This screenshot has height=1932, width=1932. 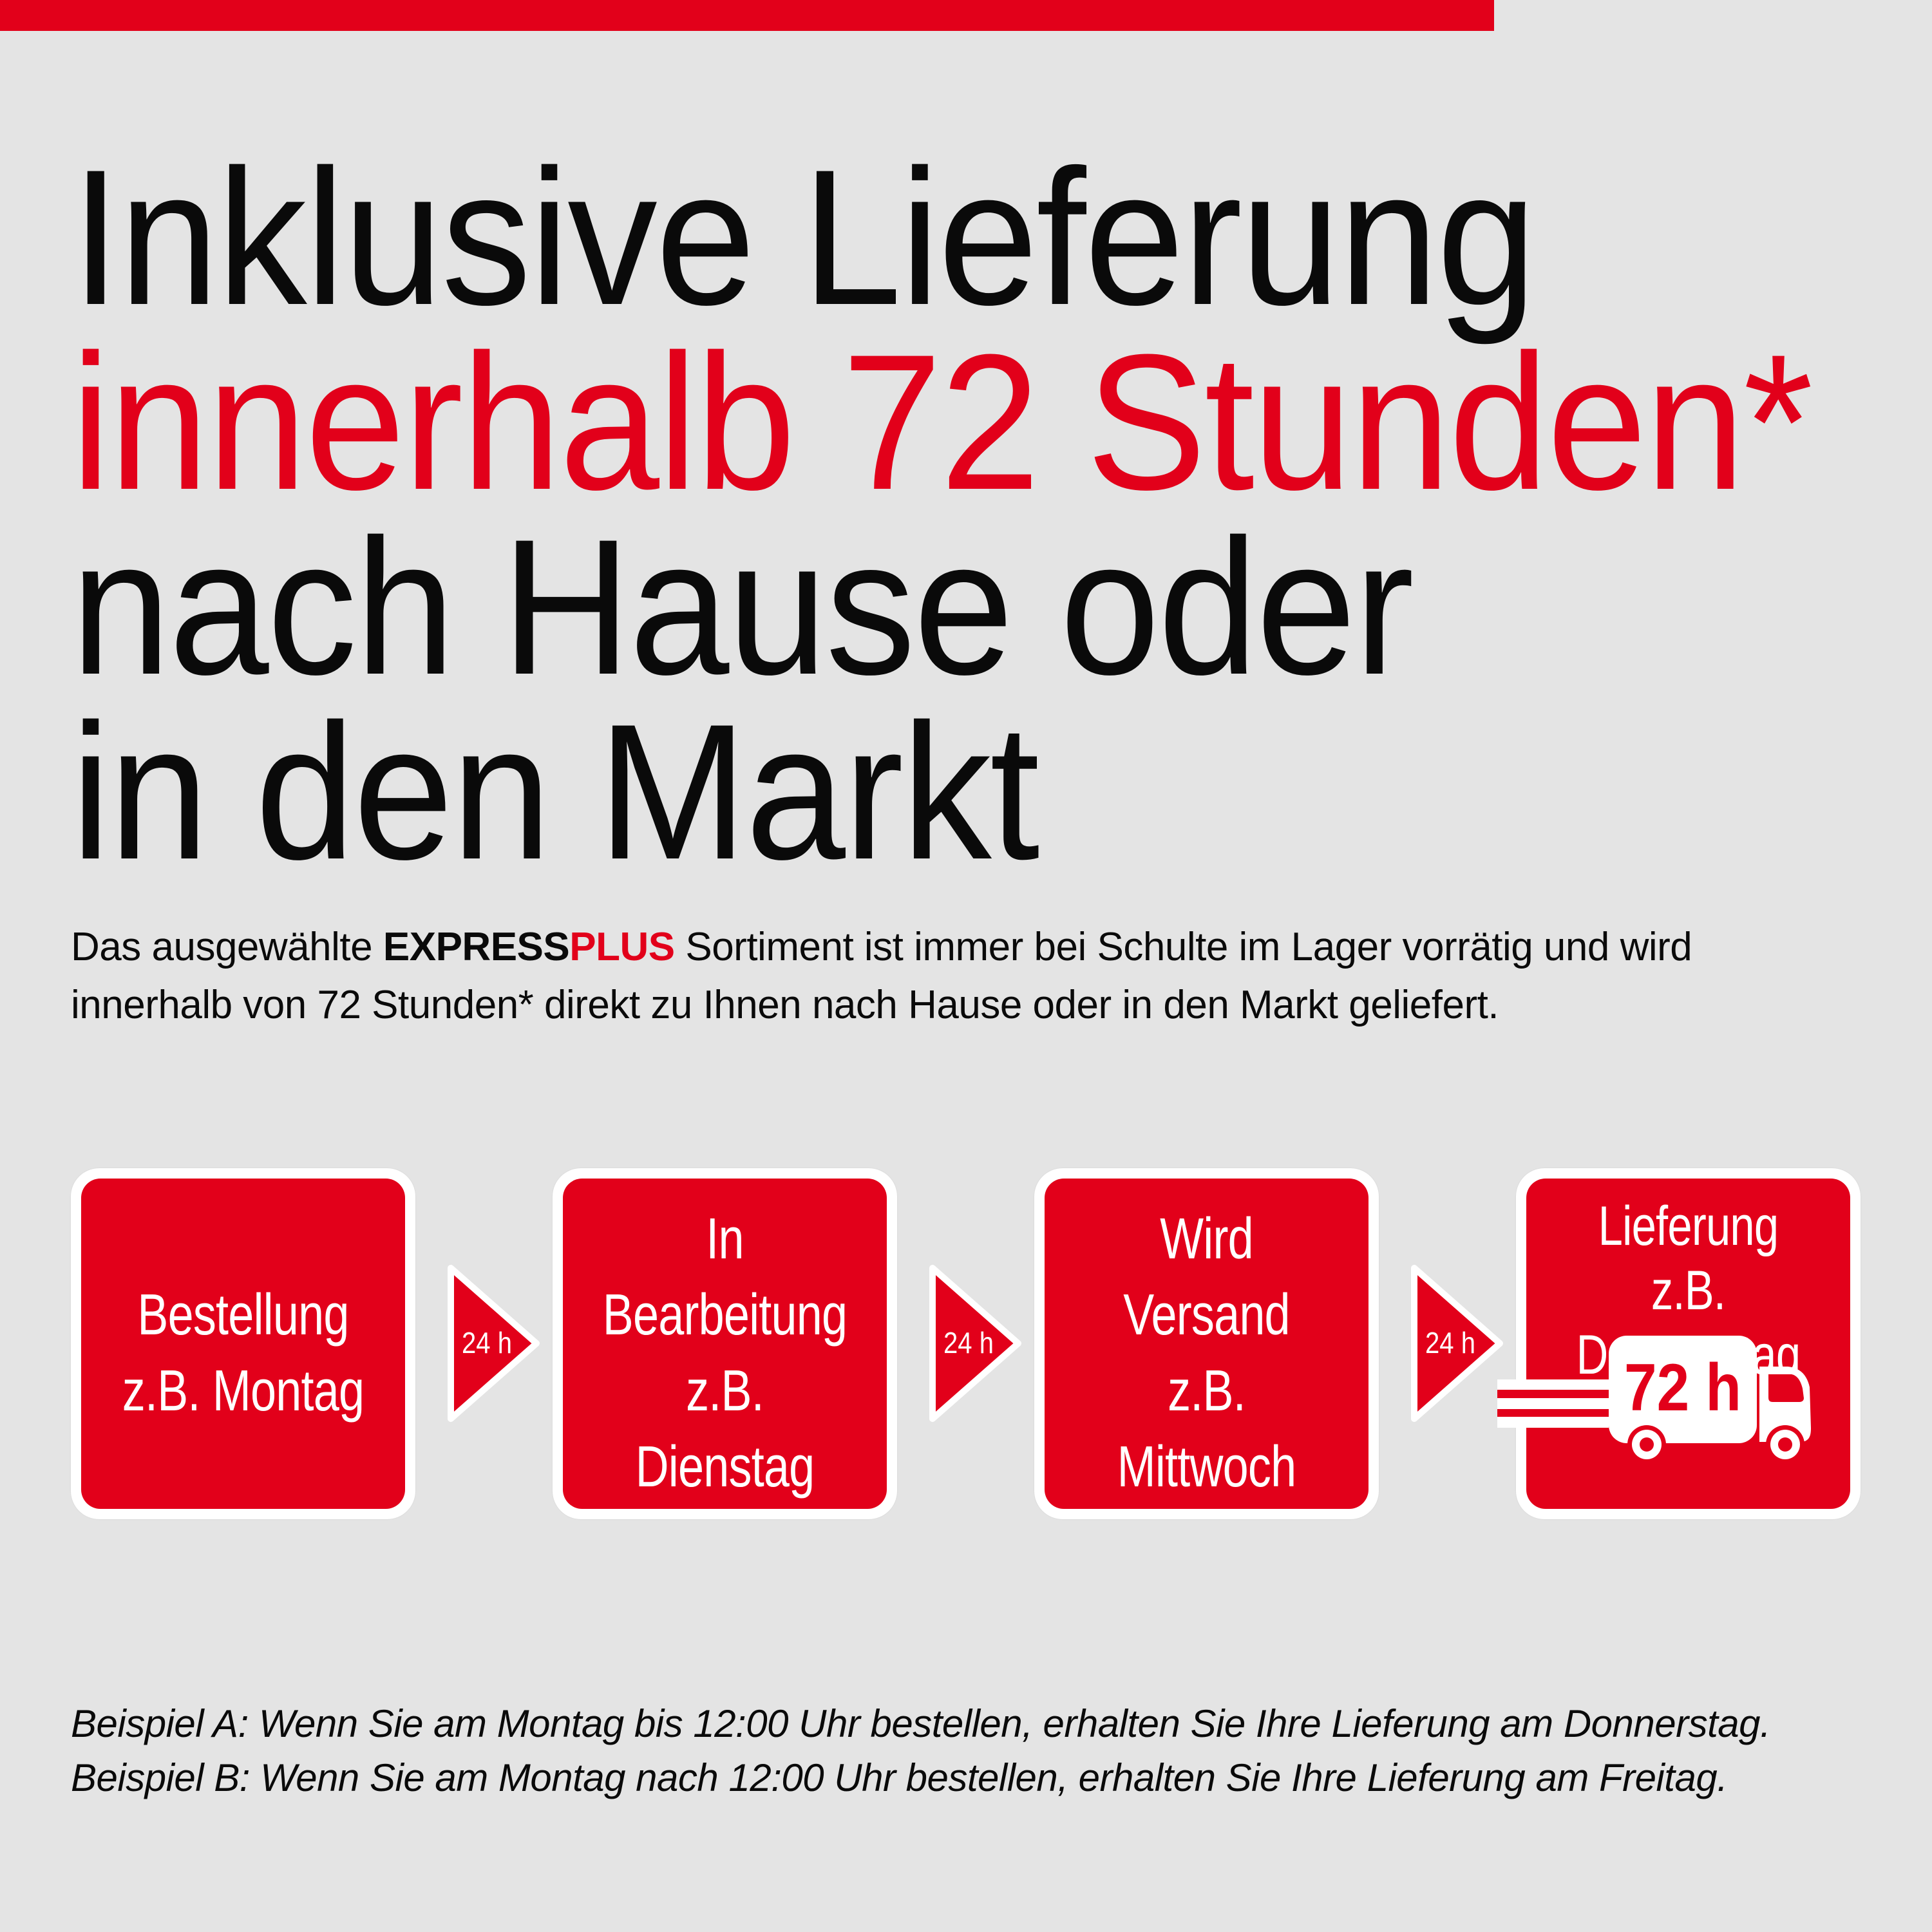 I want to click on headline-line-1: Inklusive Lieferung, so click(x=804, y=237).